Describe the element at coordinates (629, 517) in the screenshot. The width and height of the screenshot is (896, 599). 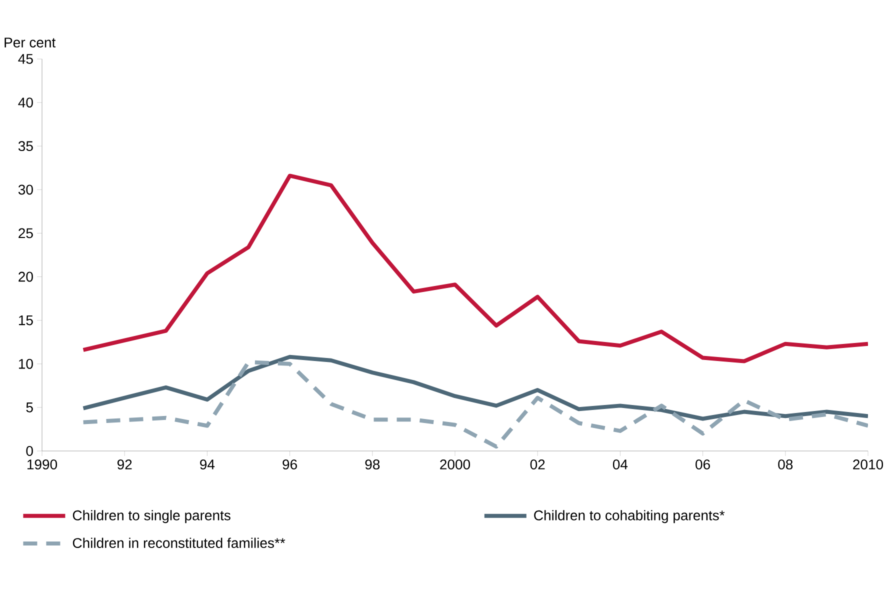
I see `legend-label: Children to cohabiting parents*` at that location.